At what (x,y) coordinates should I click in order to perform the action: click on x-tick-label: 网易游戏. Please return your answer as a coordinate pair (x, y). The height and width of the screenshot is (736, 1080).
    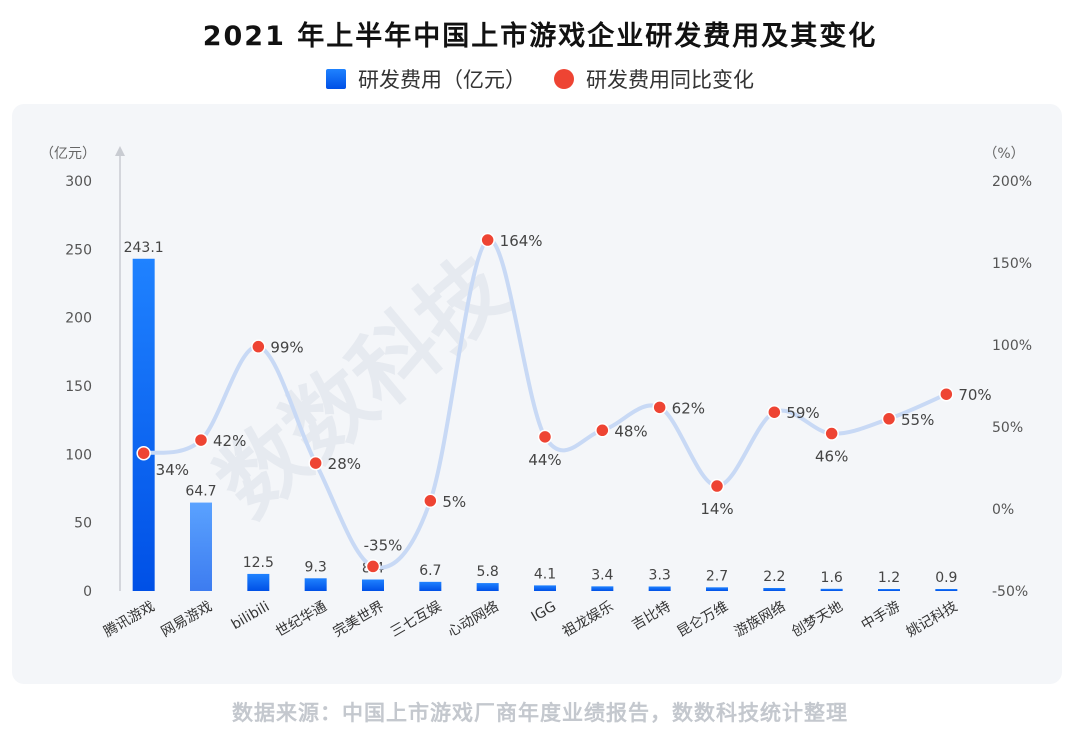
    Looking at the image, I should click on (187, 620).